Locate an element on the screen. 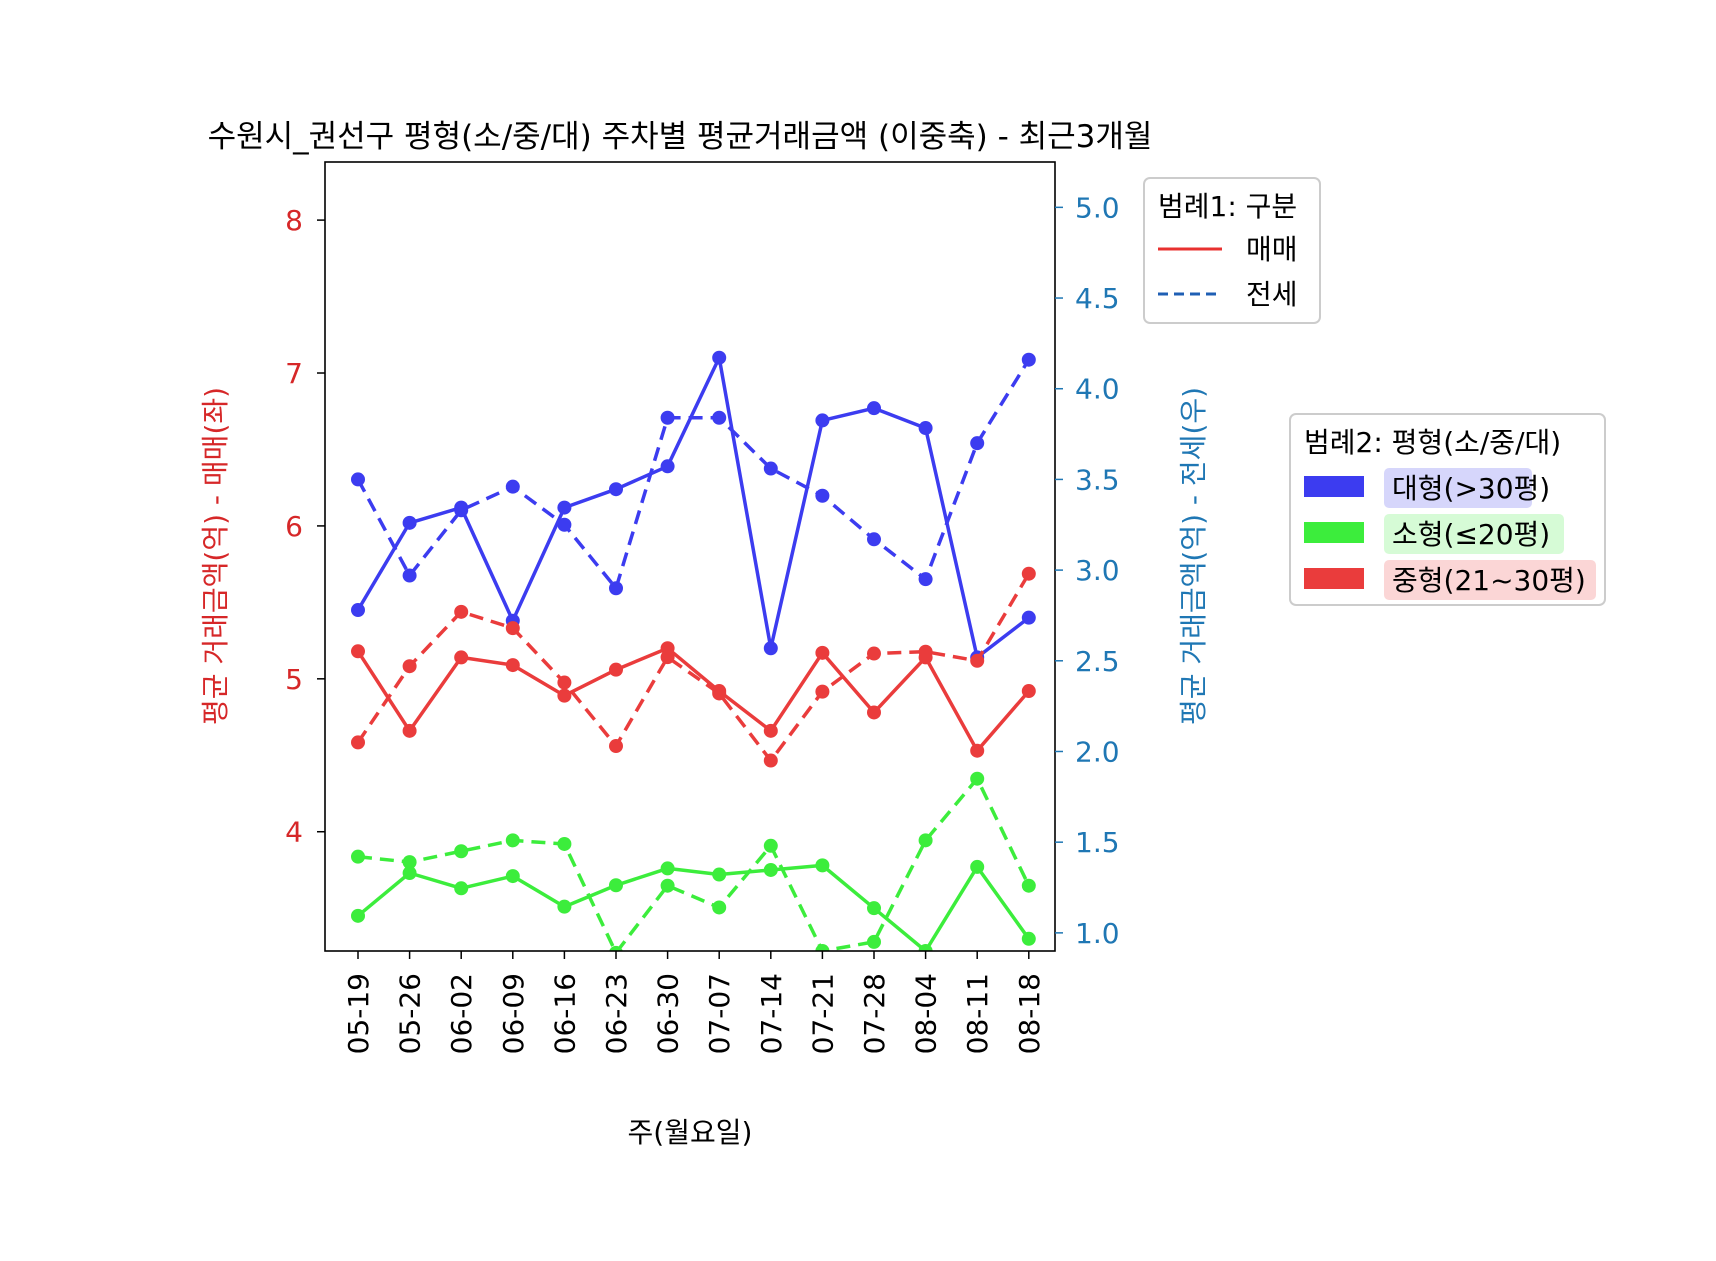 This screenshot has width=1716, height=1261. legend-deal-type-frame is located at coordinates (1232, 250).